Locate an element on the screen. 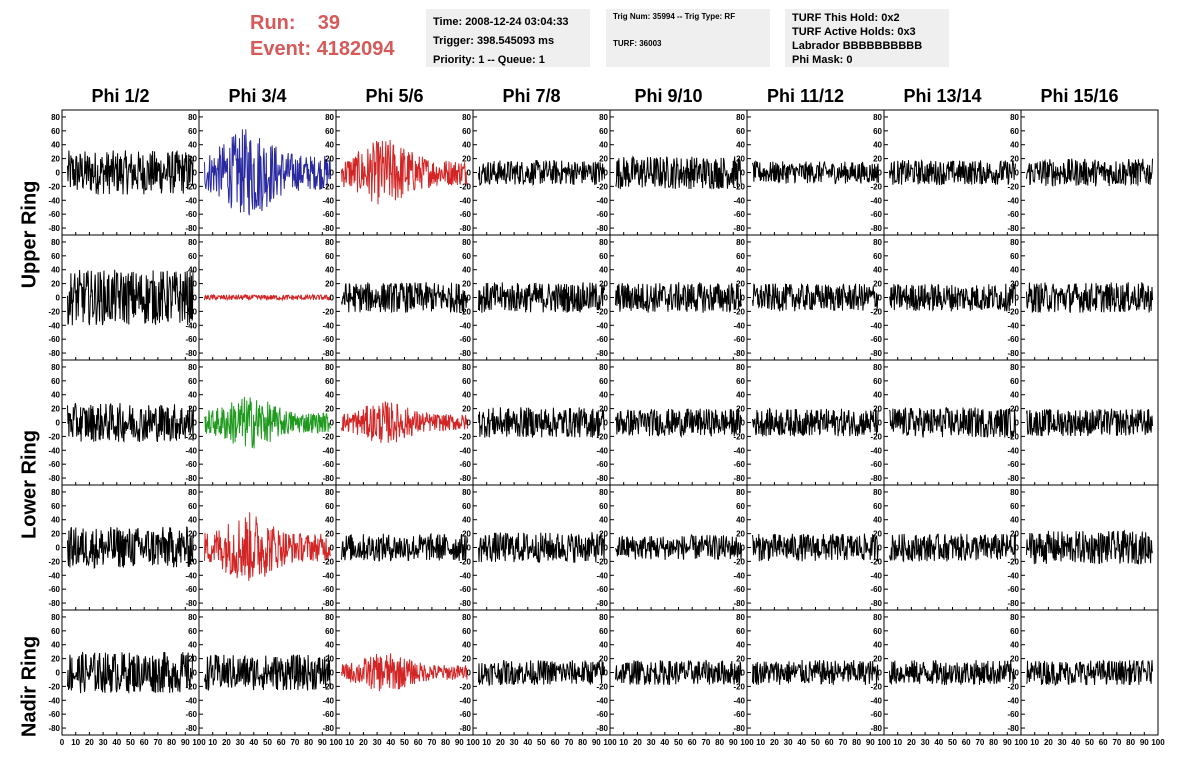  x-tick-label: 50 is located at coordinates (815, 742).